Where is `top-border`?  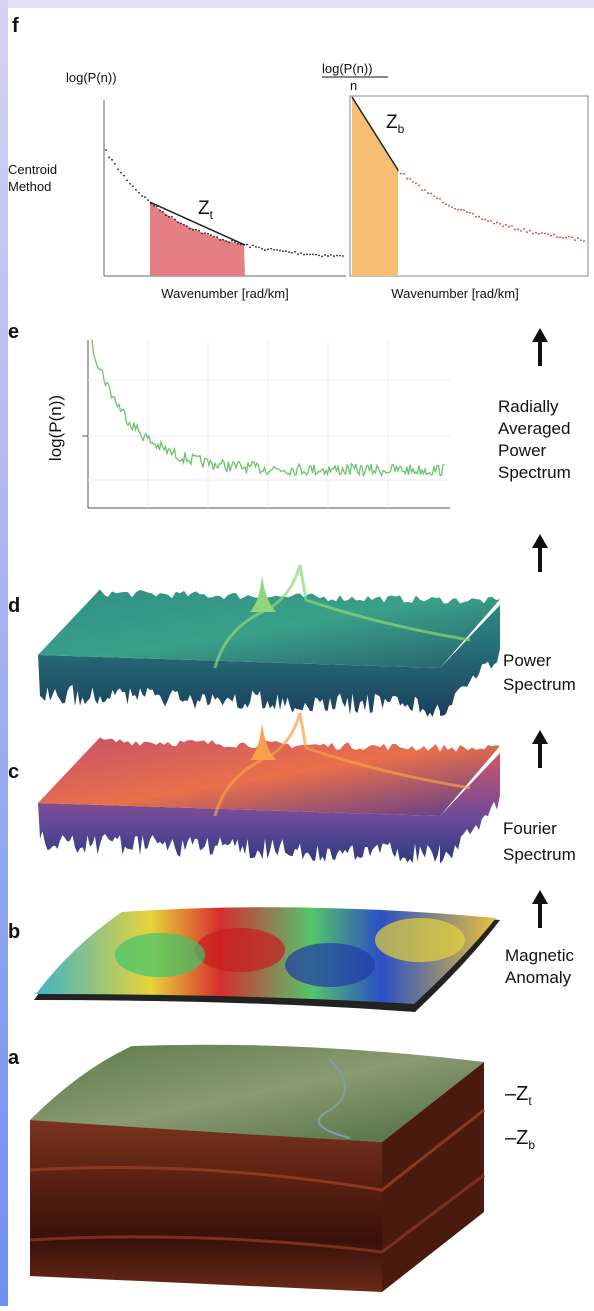
top-border is located at coordinates (297, 4).